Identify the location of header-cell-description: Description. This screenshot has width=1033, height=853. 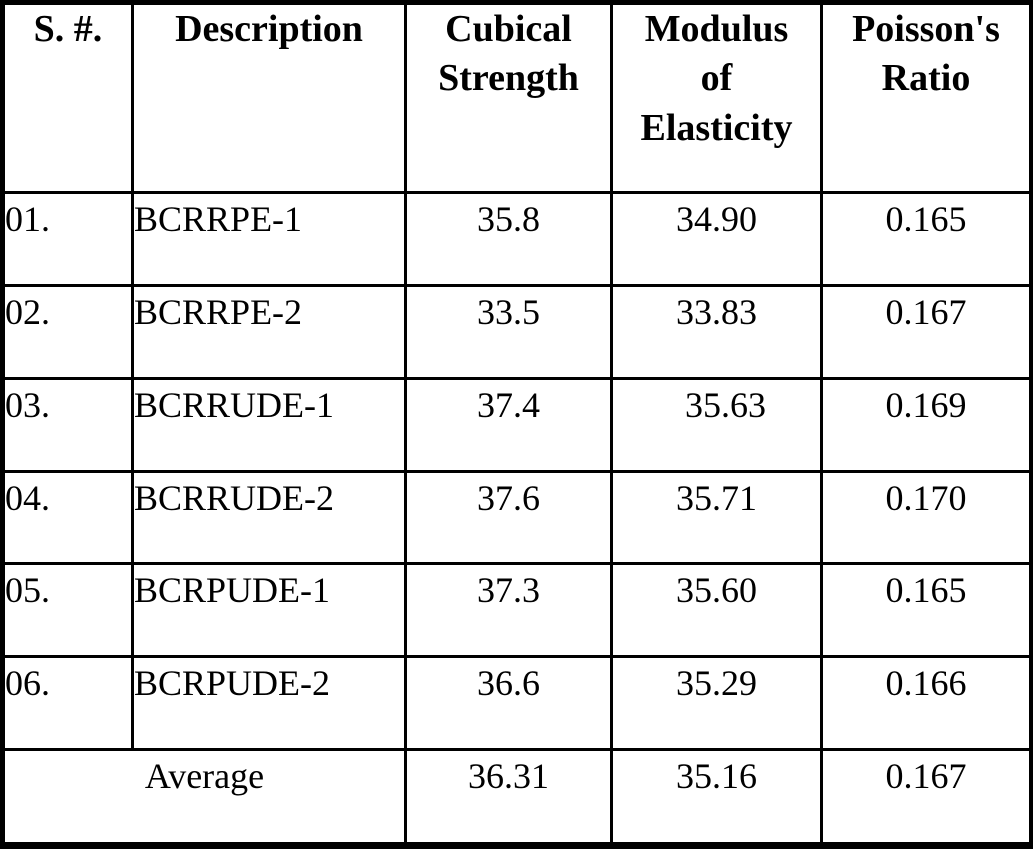
(269, 97).